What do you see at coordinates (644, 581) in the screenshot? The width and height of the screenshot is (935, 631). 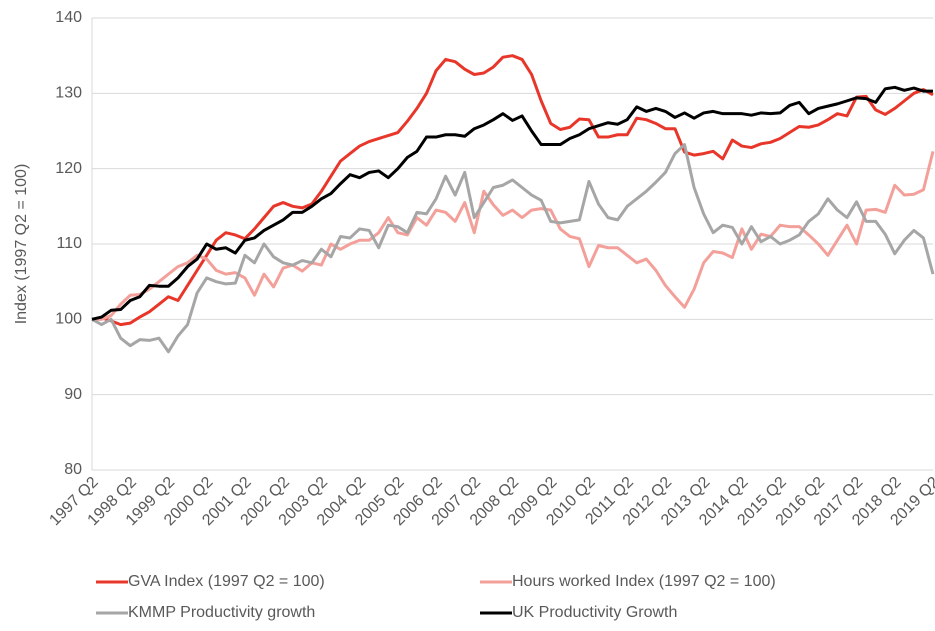 I see `legend-label: Hours worked Index (1997 Q2 = 100)` at bounding box center [644, 581].